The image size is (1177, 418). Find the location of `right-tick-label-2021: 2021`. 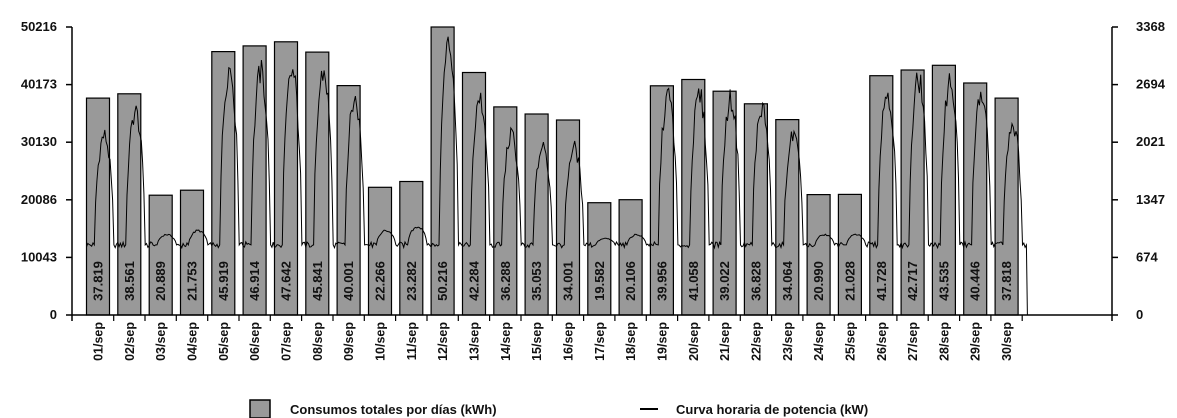

right-tick-label-2021: 2021 is located at coordinates (1150, 141).